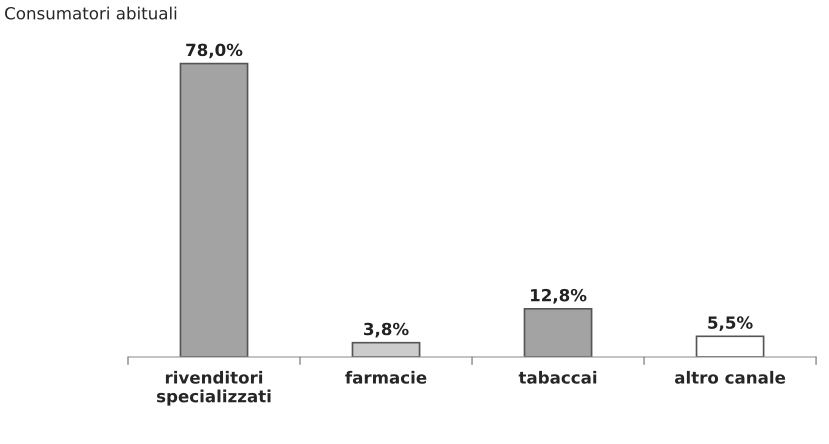 This screenshot has width=829, height=444. Describe the element at coordinates (214, 51) in the screenshot. I see `data-label: 78,0%` at that location.